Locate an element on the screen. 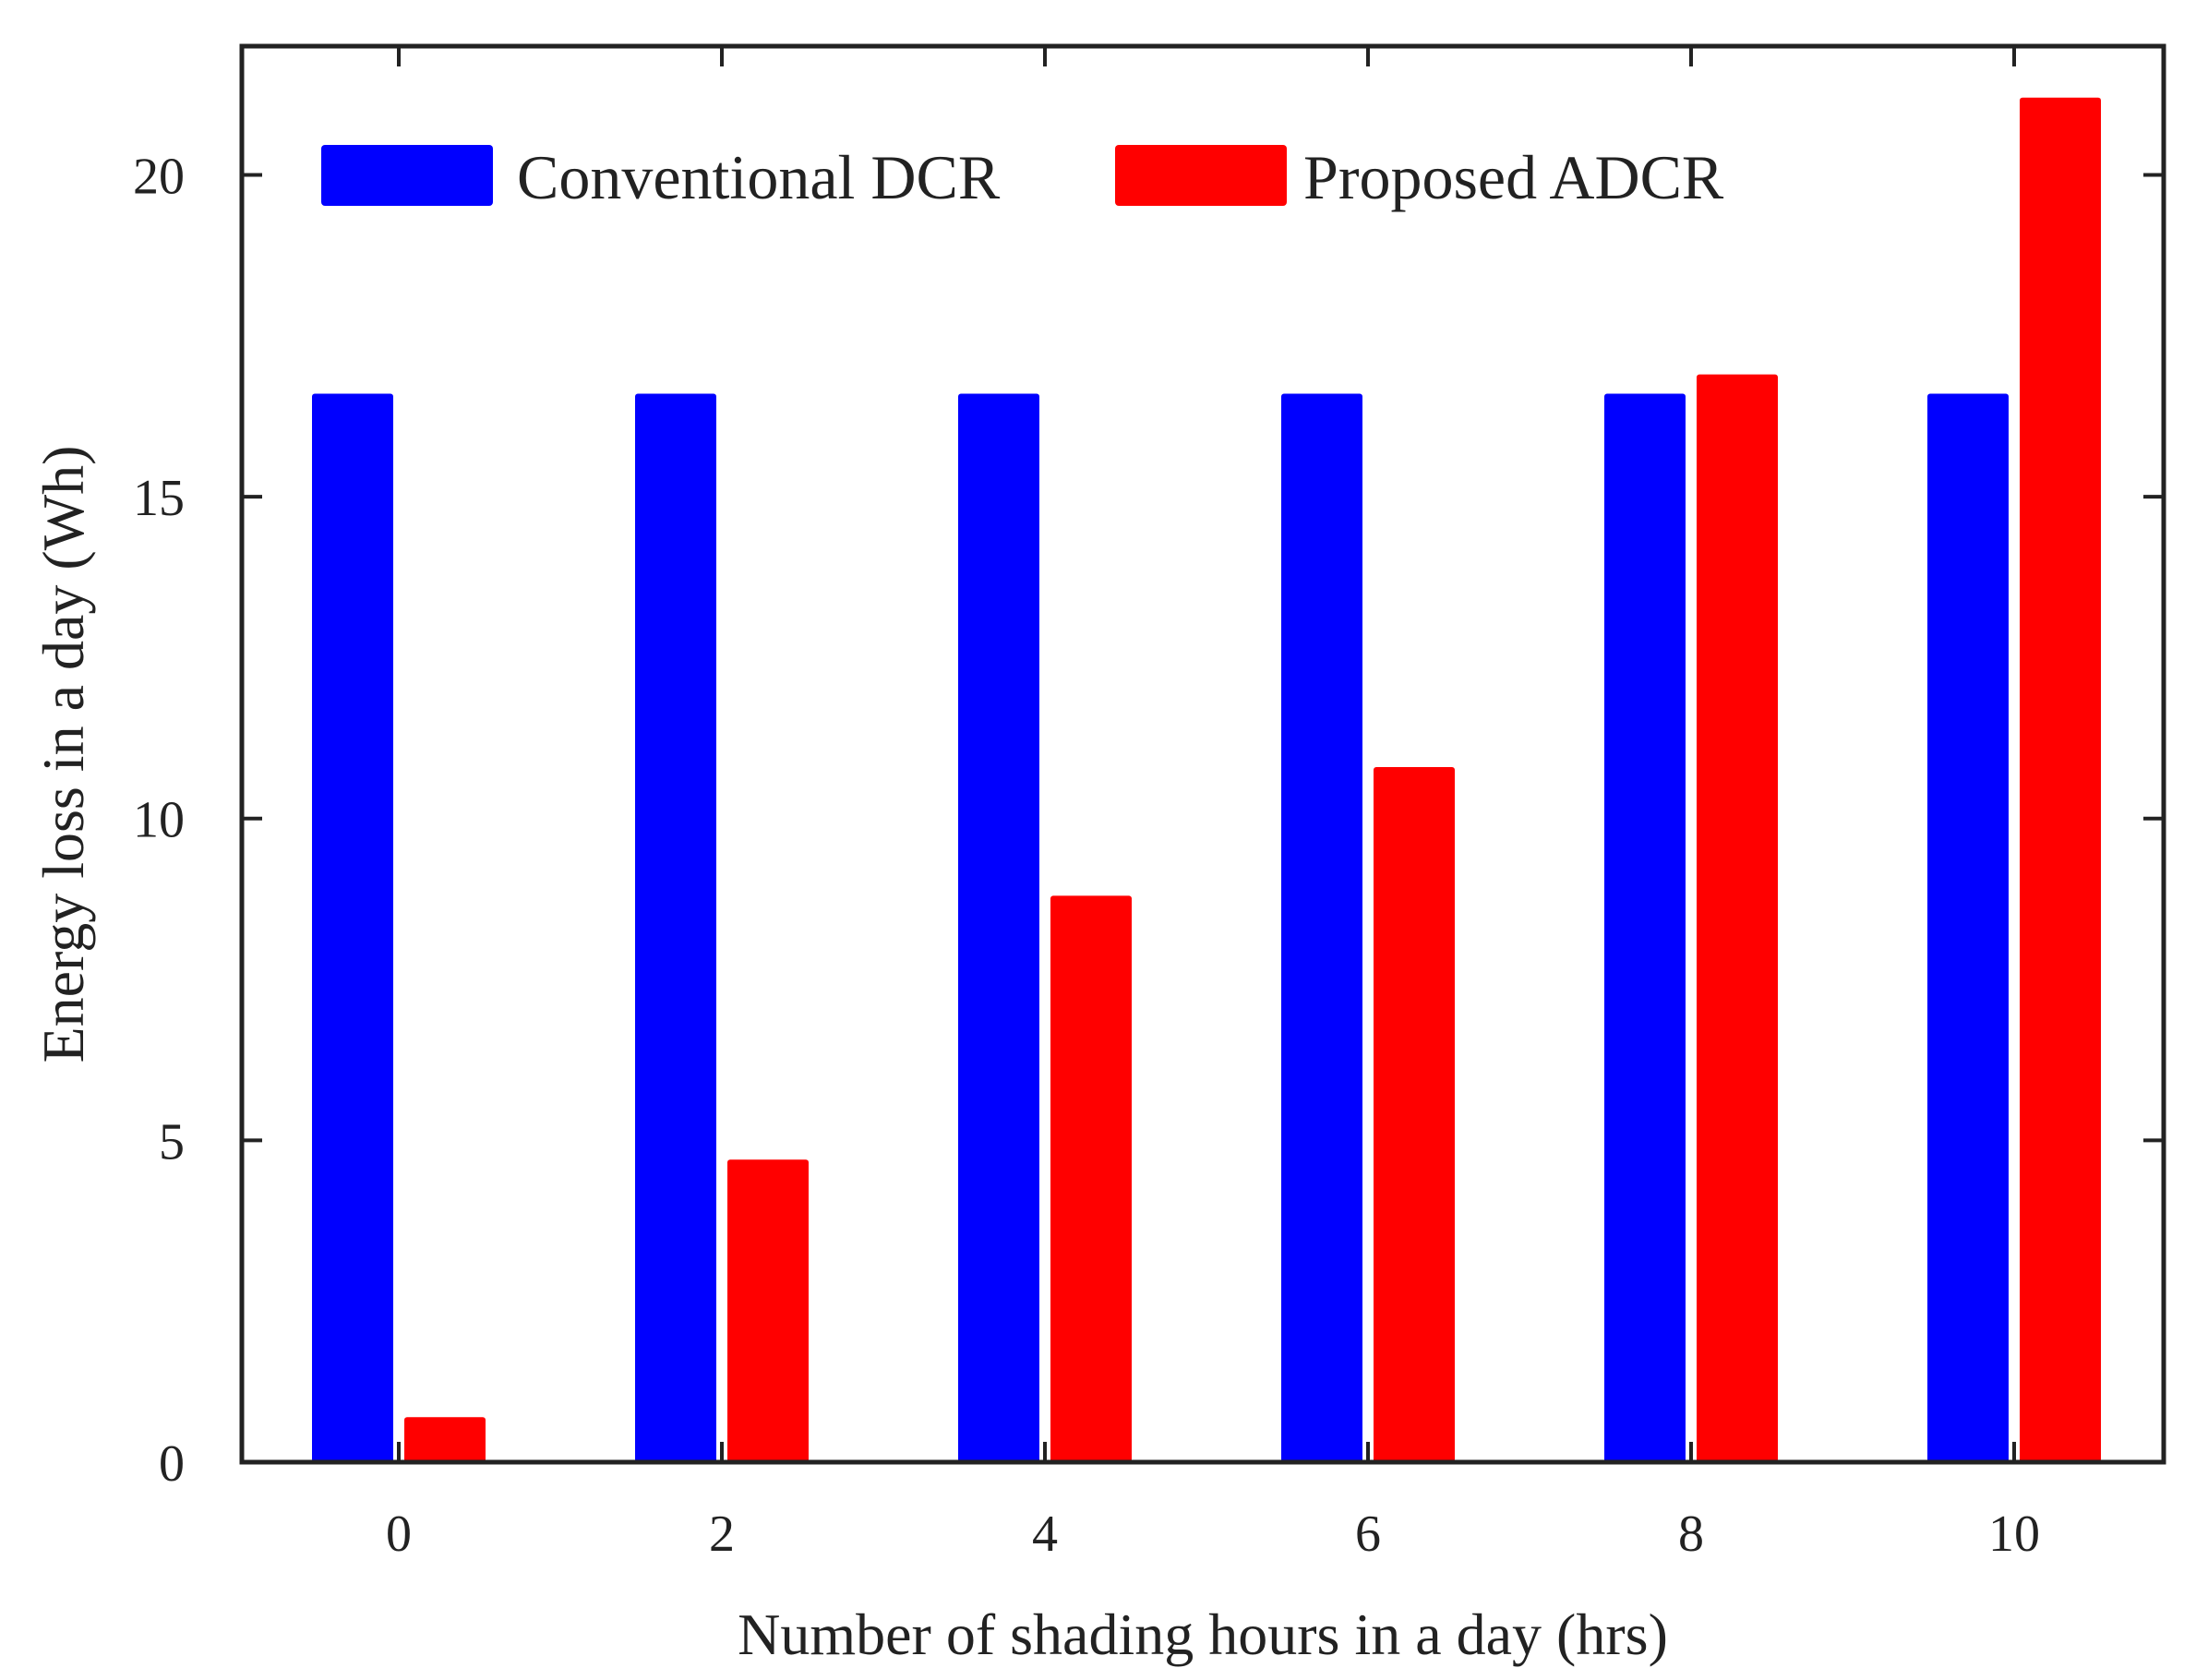 This screenshot has height=1680, width=2196. legend-label-proposed-adcr: Proposed ADCR is located at coordinates (1513, 177).